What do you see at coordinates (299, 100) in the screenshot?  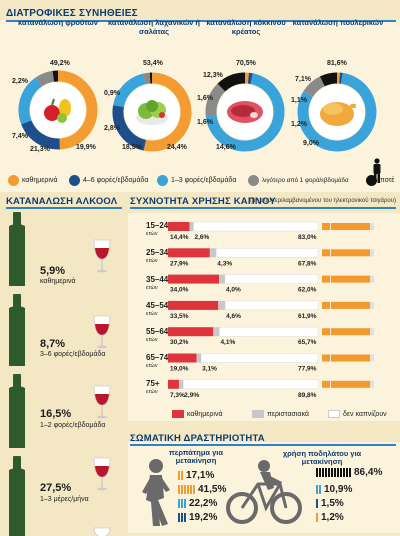 I see `poultry-label-4to6: 1,1%` at bounding box center [299, 100].